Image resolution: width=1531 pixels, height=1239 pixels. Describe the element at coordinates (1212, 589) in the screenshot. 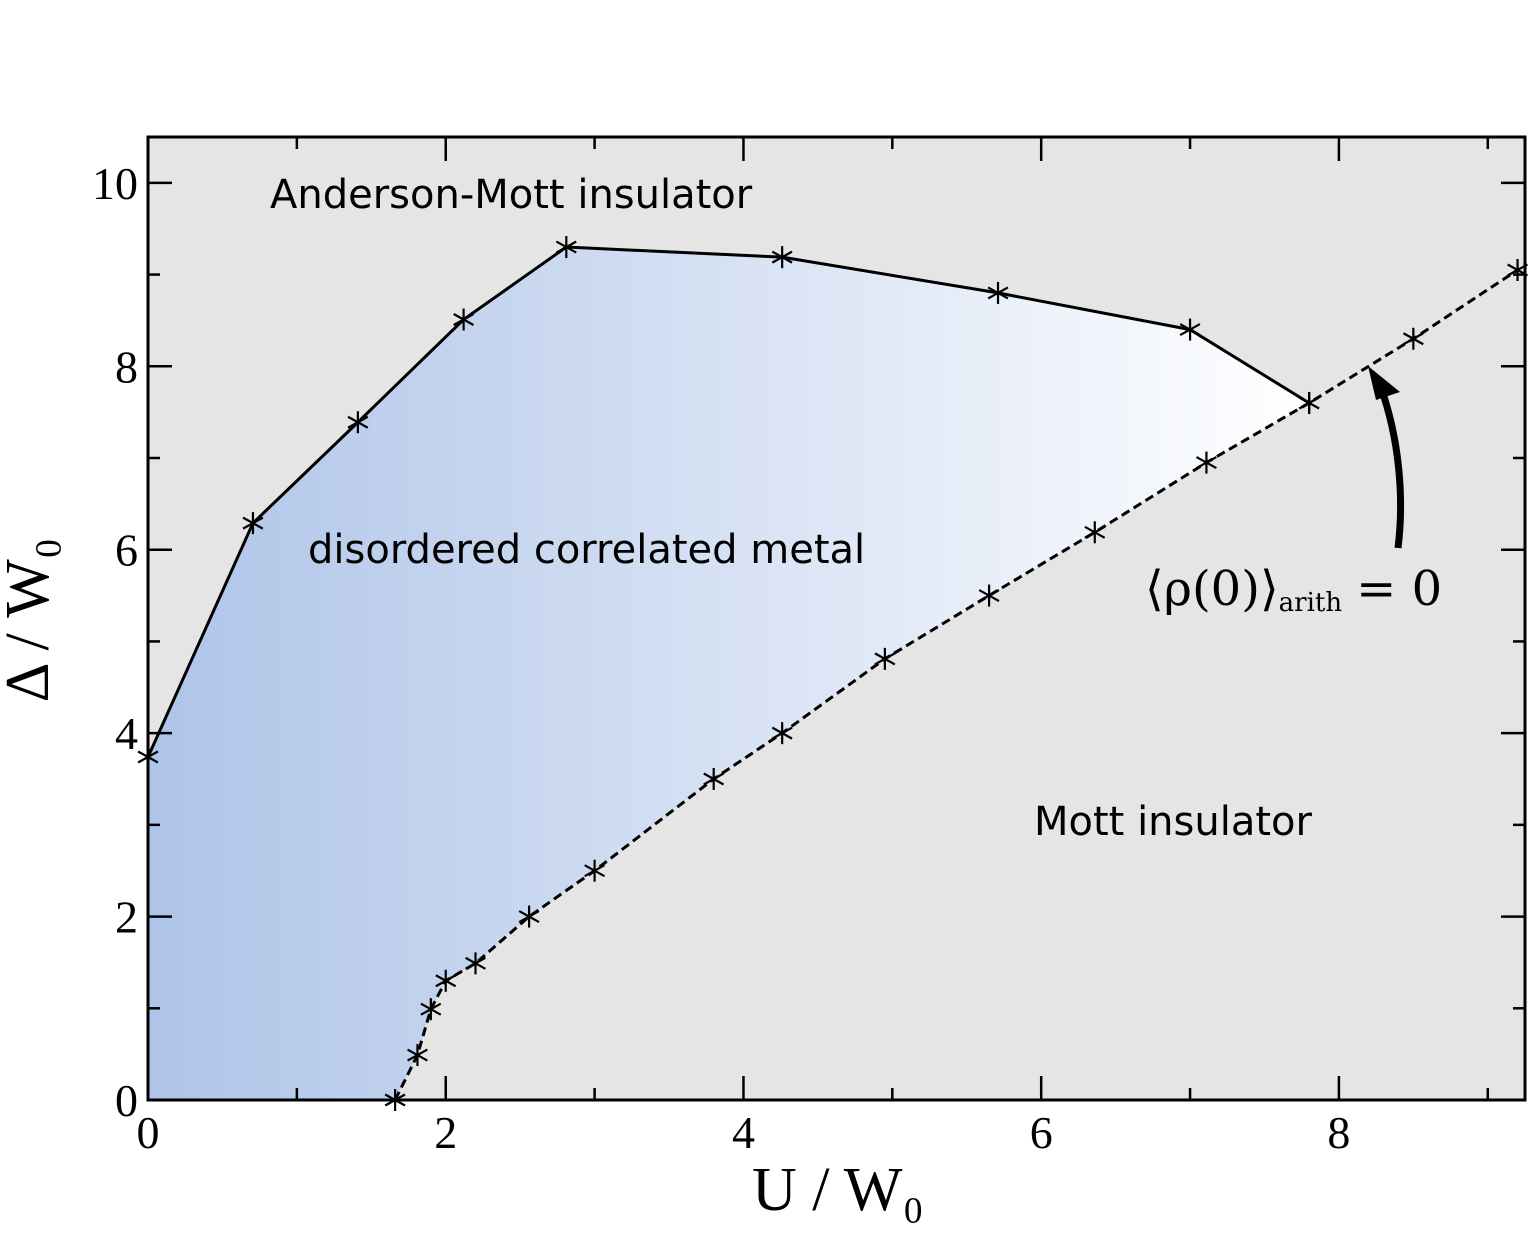

I see `formula-main: ⟨ρ(0)⟩` at that location.